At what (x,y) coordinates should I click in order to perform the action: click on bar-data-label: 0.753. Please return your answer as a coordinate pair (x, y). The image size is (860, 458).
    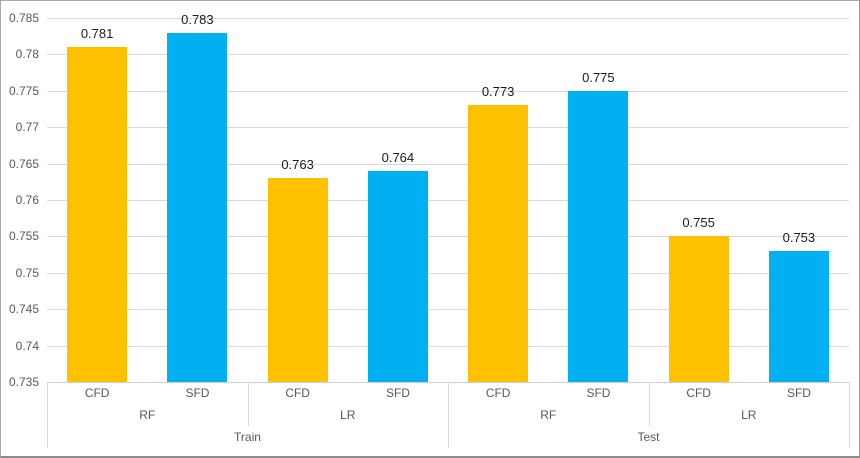
    Looking at the image, I should click on (799, 237).